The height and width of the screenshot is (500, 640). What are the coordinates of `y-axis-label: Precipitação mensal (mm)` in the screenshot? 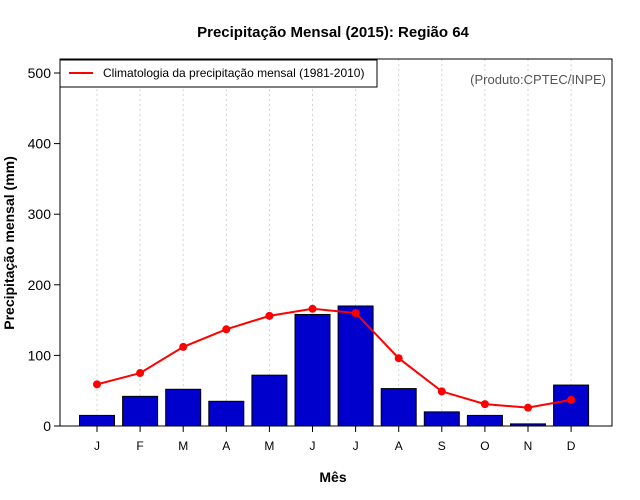 It's located at (9, 243).